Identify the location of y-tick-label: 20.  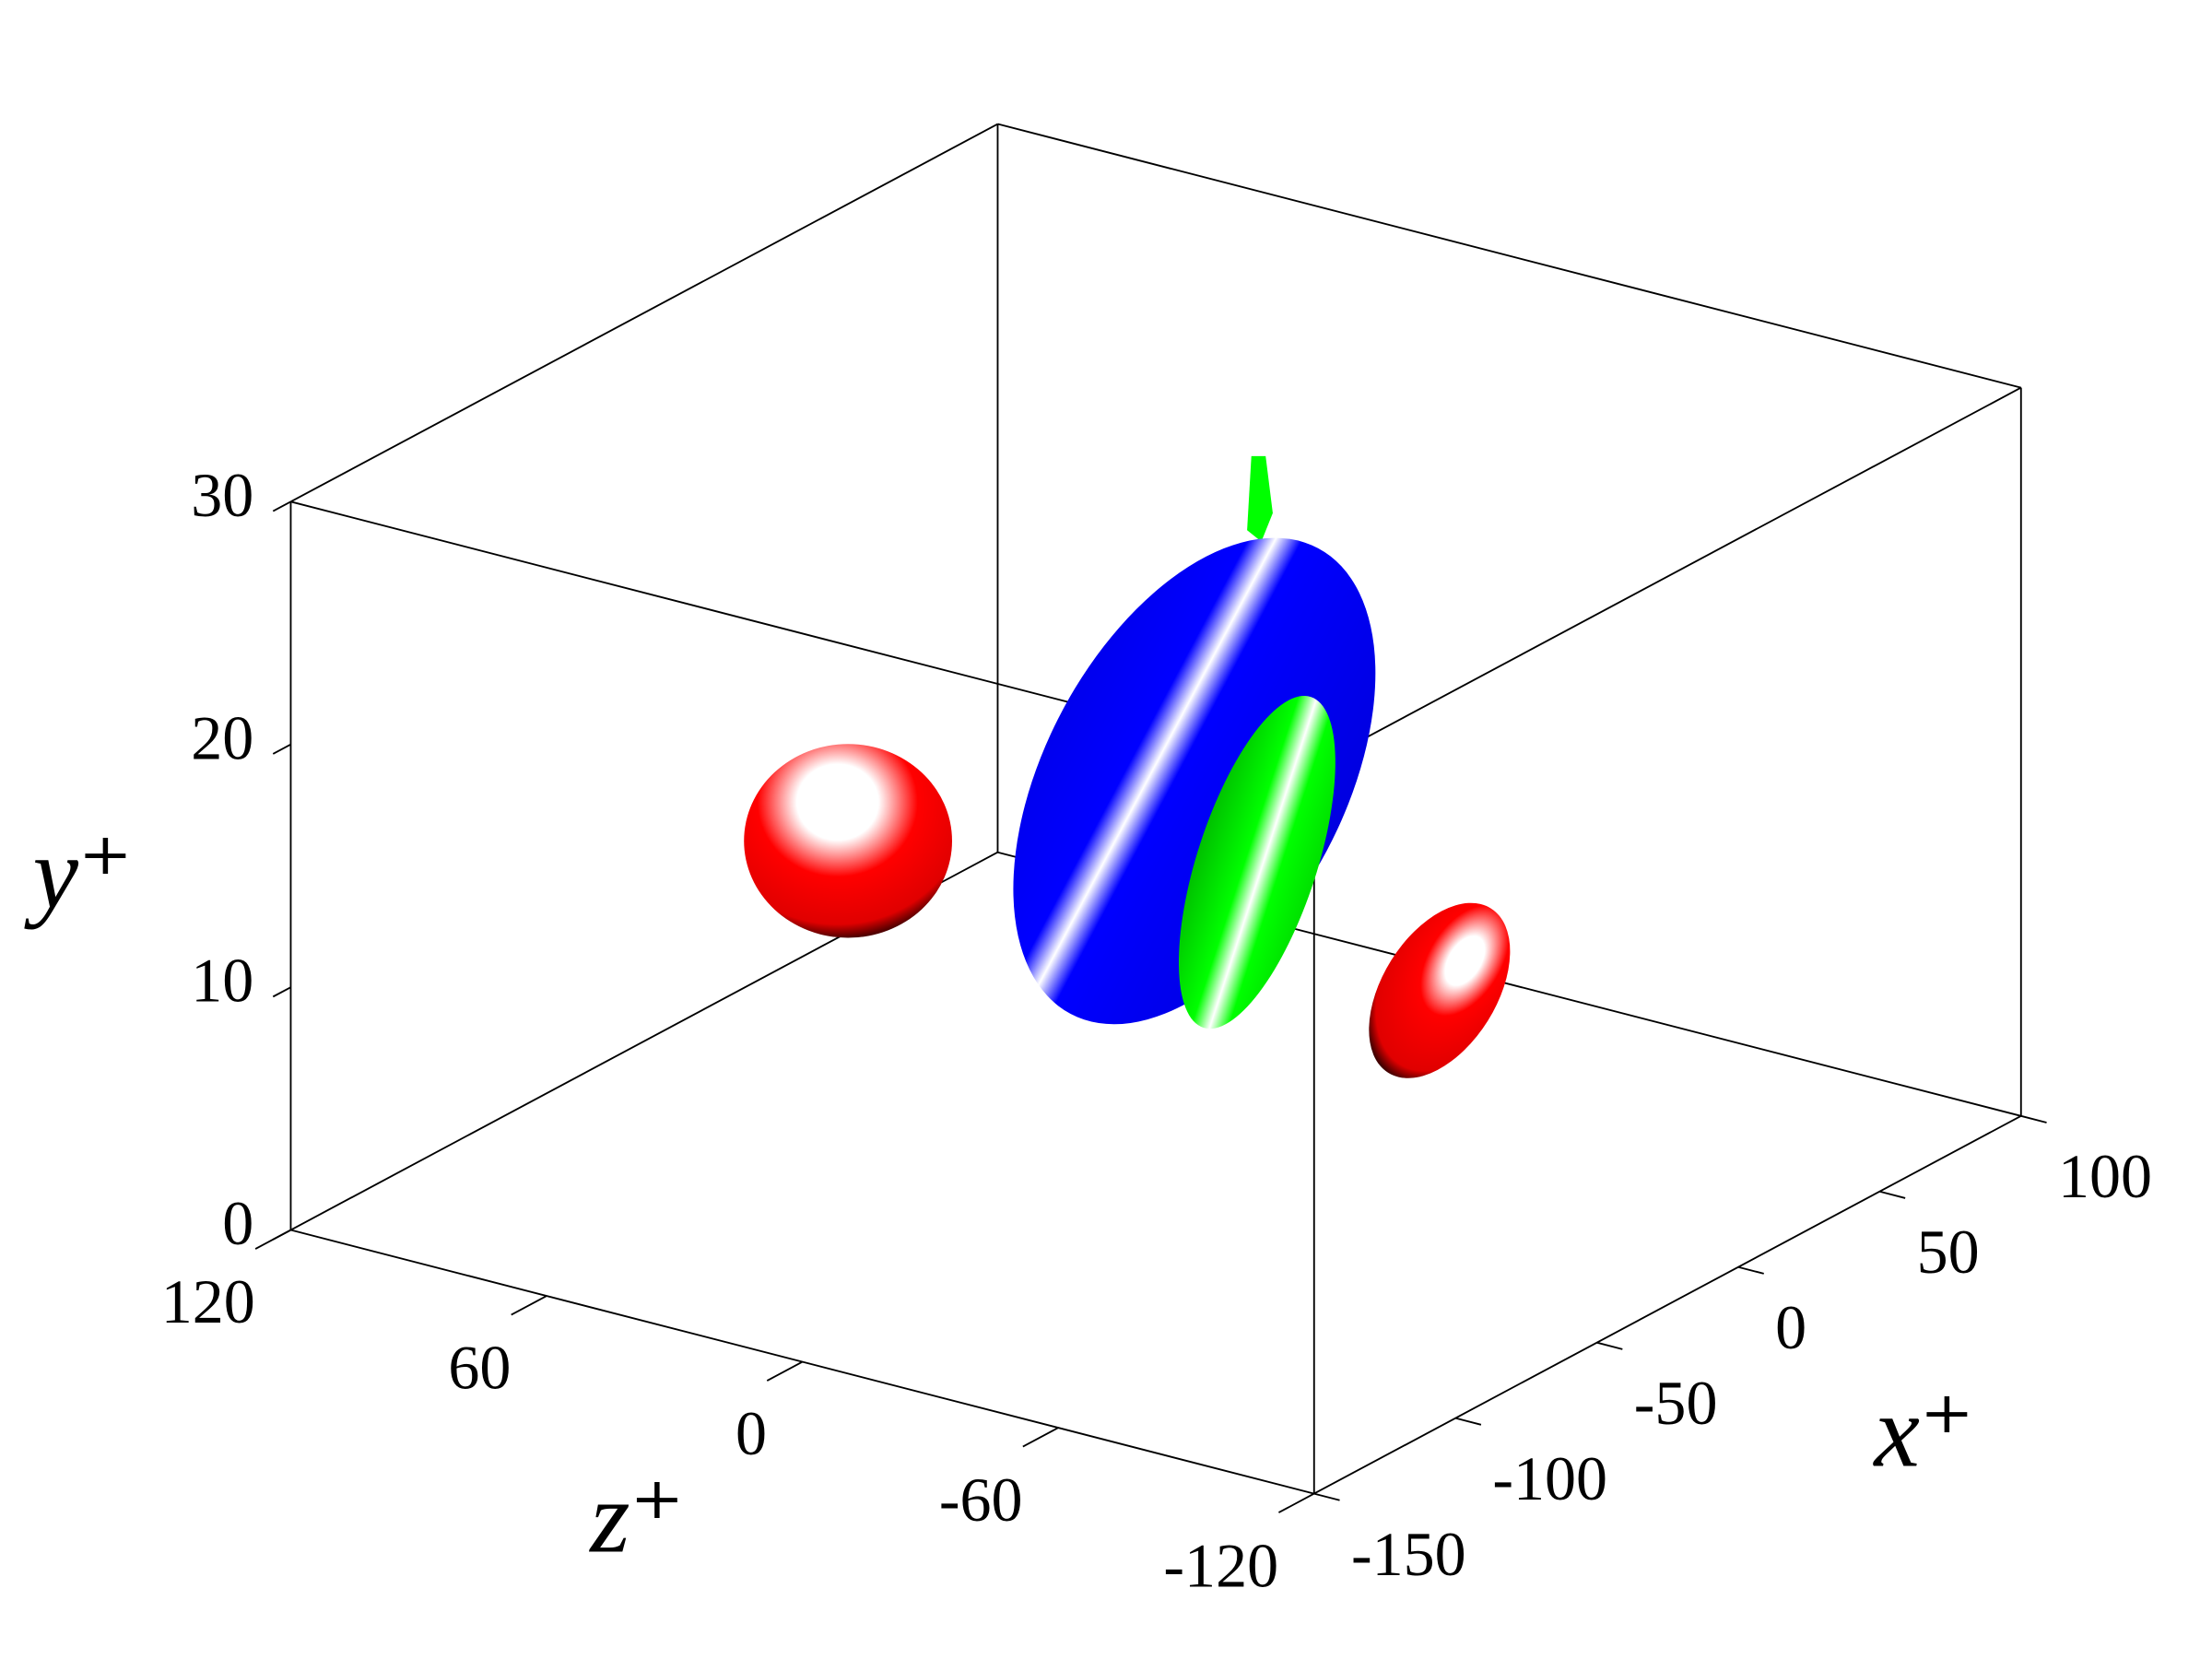
(222, 737).